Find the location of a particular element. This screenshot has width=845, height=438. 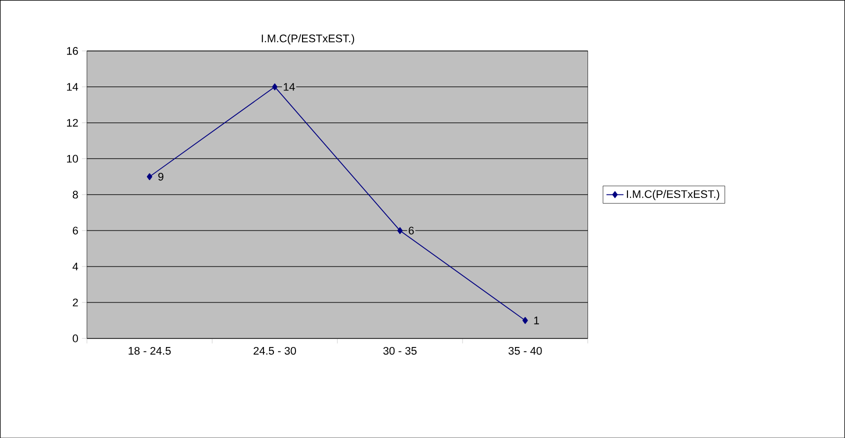

y-tick-label: 12 is located at coordinates (72, 122).